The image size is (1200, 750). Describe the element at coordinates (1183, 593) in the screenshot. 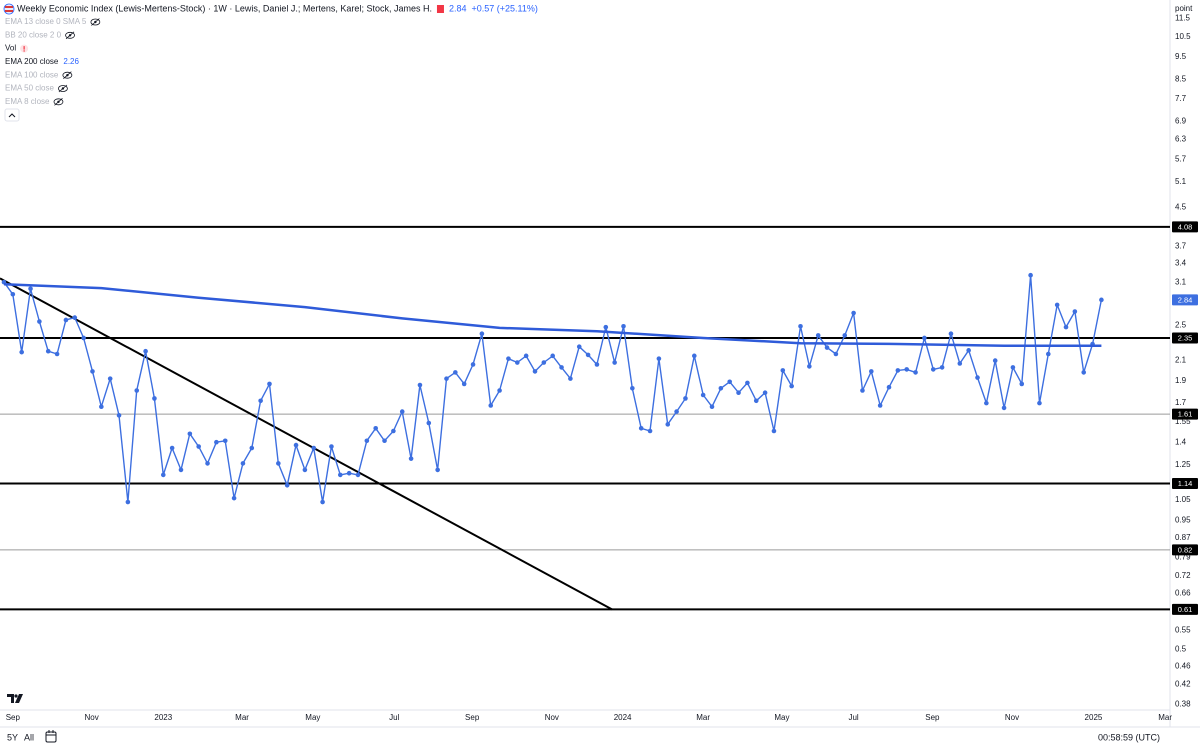

I see `y-tick-label: 0.66` at that location.